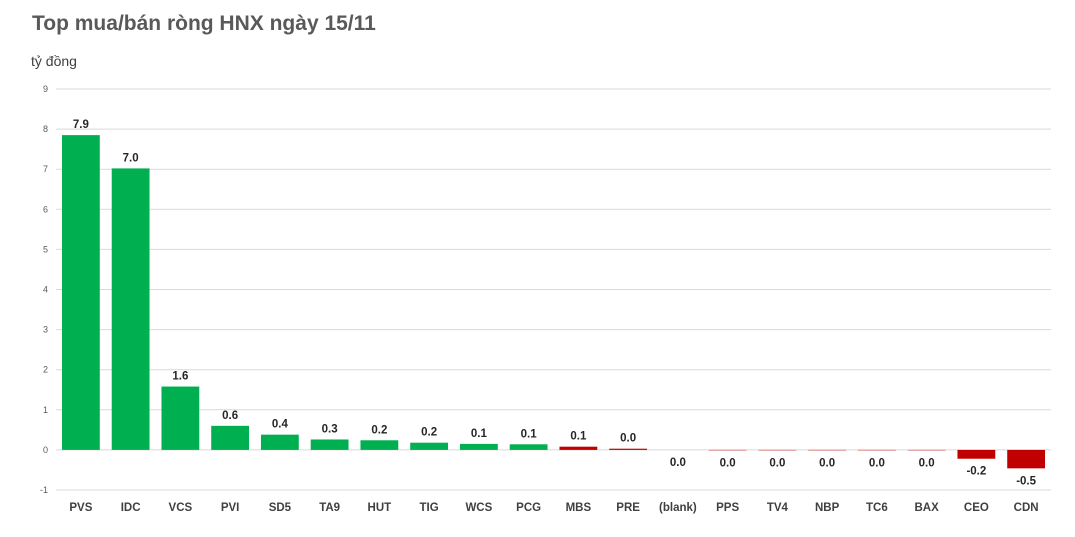  What do you see at coordinates (380, 508) in the screenshot?
I see `x-tick-label: HUT` at bounding box center [380, 508].